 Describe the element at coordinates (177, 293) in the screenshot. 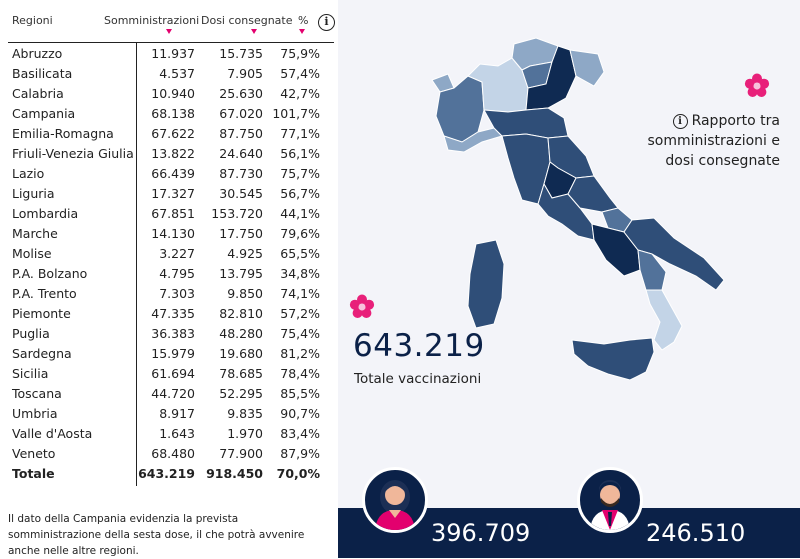

I see `somministrazioni-value: 7.303` at that location.